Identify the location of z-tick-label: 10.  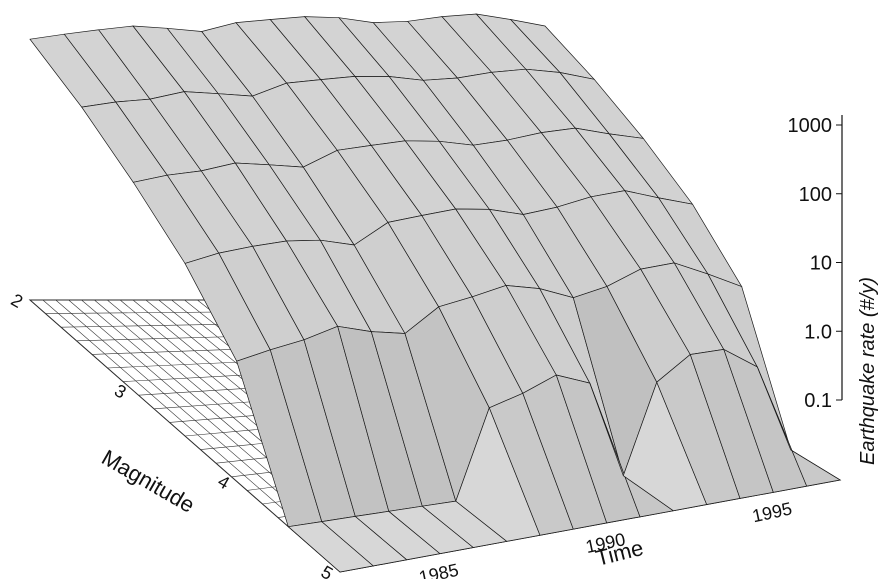
(821, 264).